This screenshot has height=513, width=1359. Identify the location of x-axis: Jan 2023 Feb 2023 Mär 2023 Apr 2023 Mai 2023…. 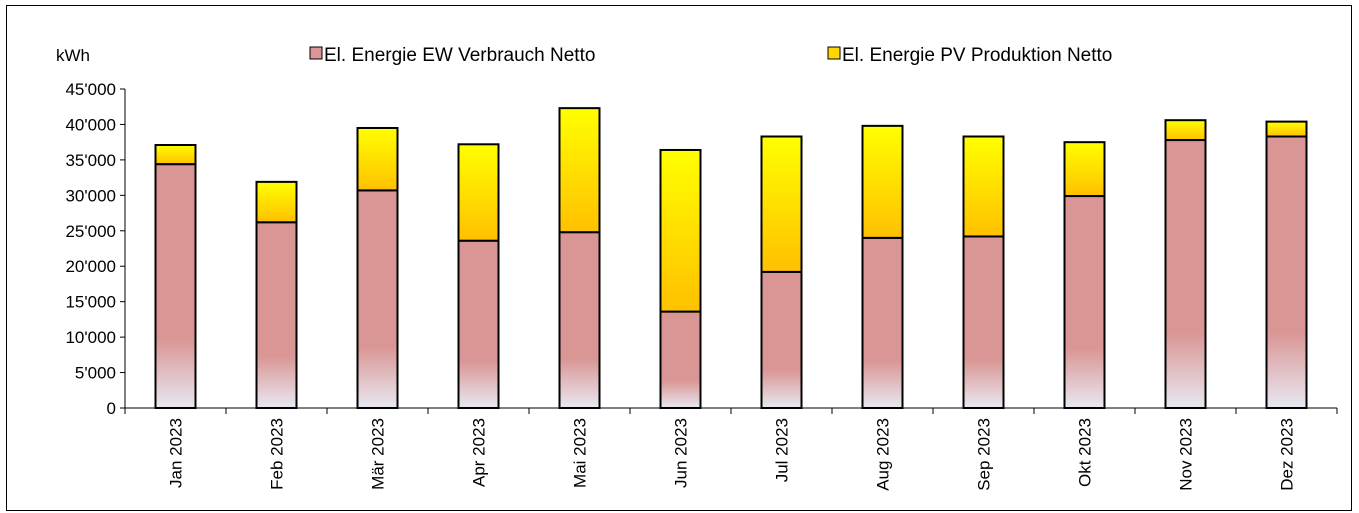
(731, 449).